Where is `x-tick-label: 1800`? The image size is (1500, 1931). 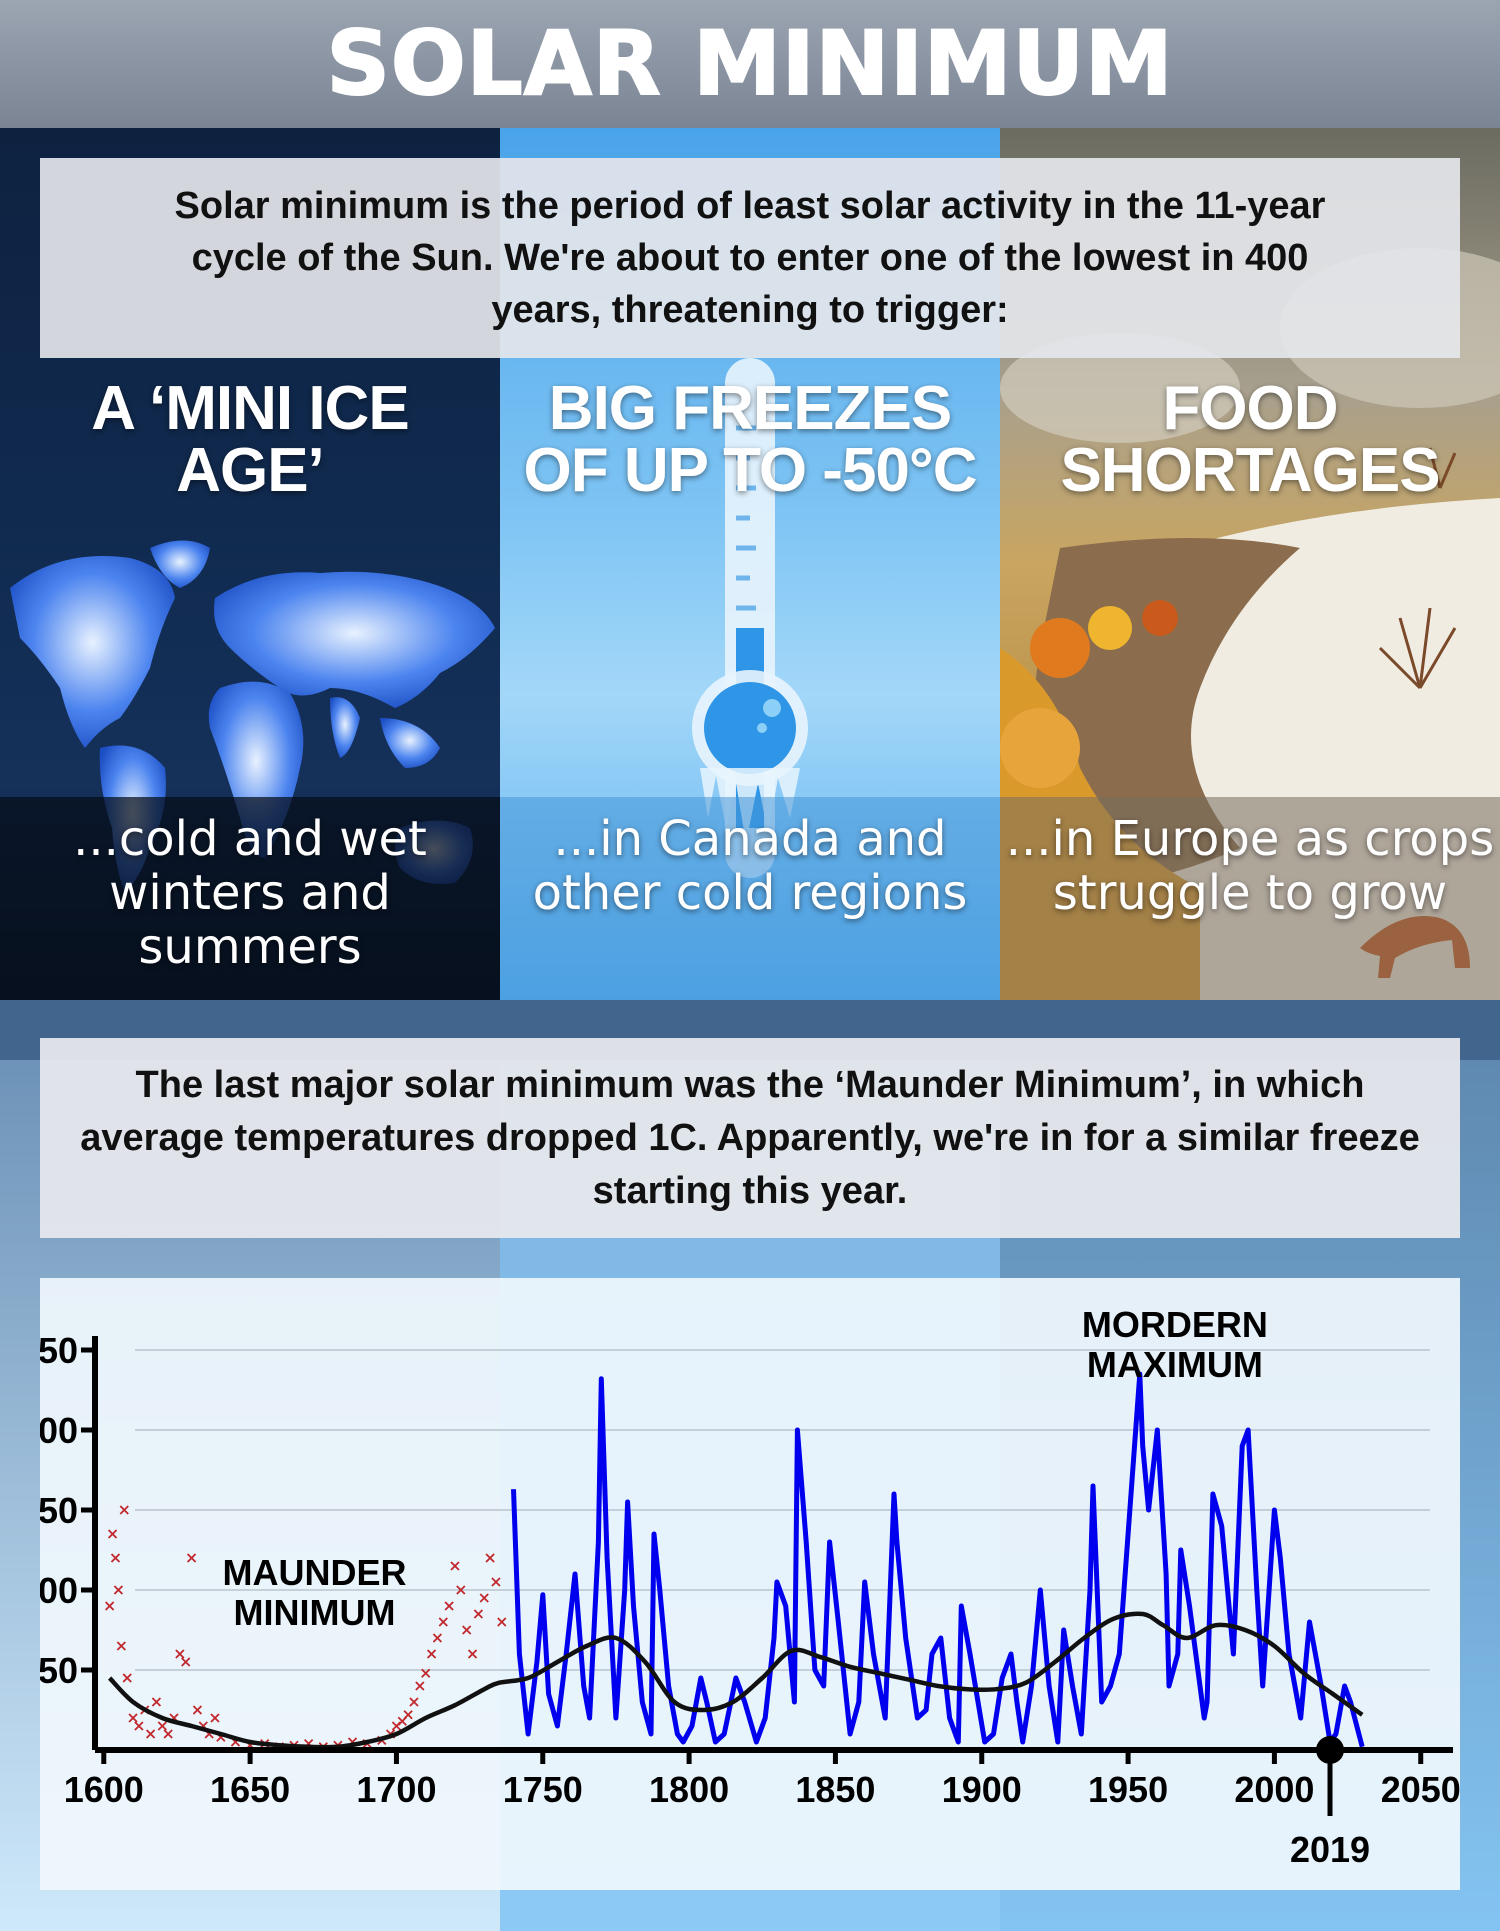
x-tick-label: 1800 is located at coordinates (689, 1789).